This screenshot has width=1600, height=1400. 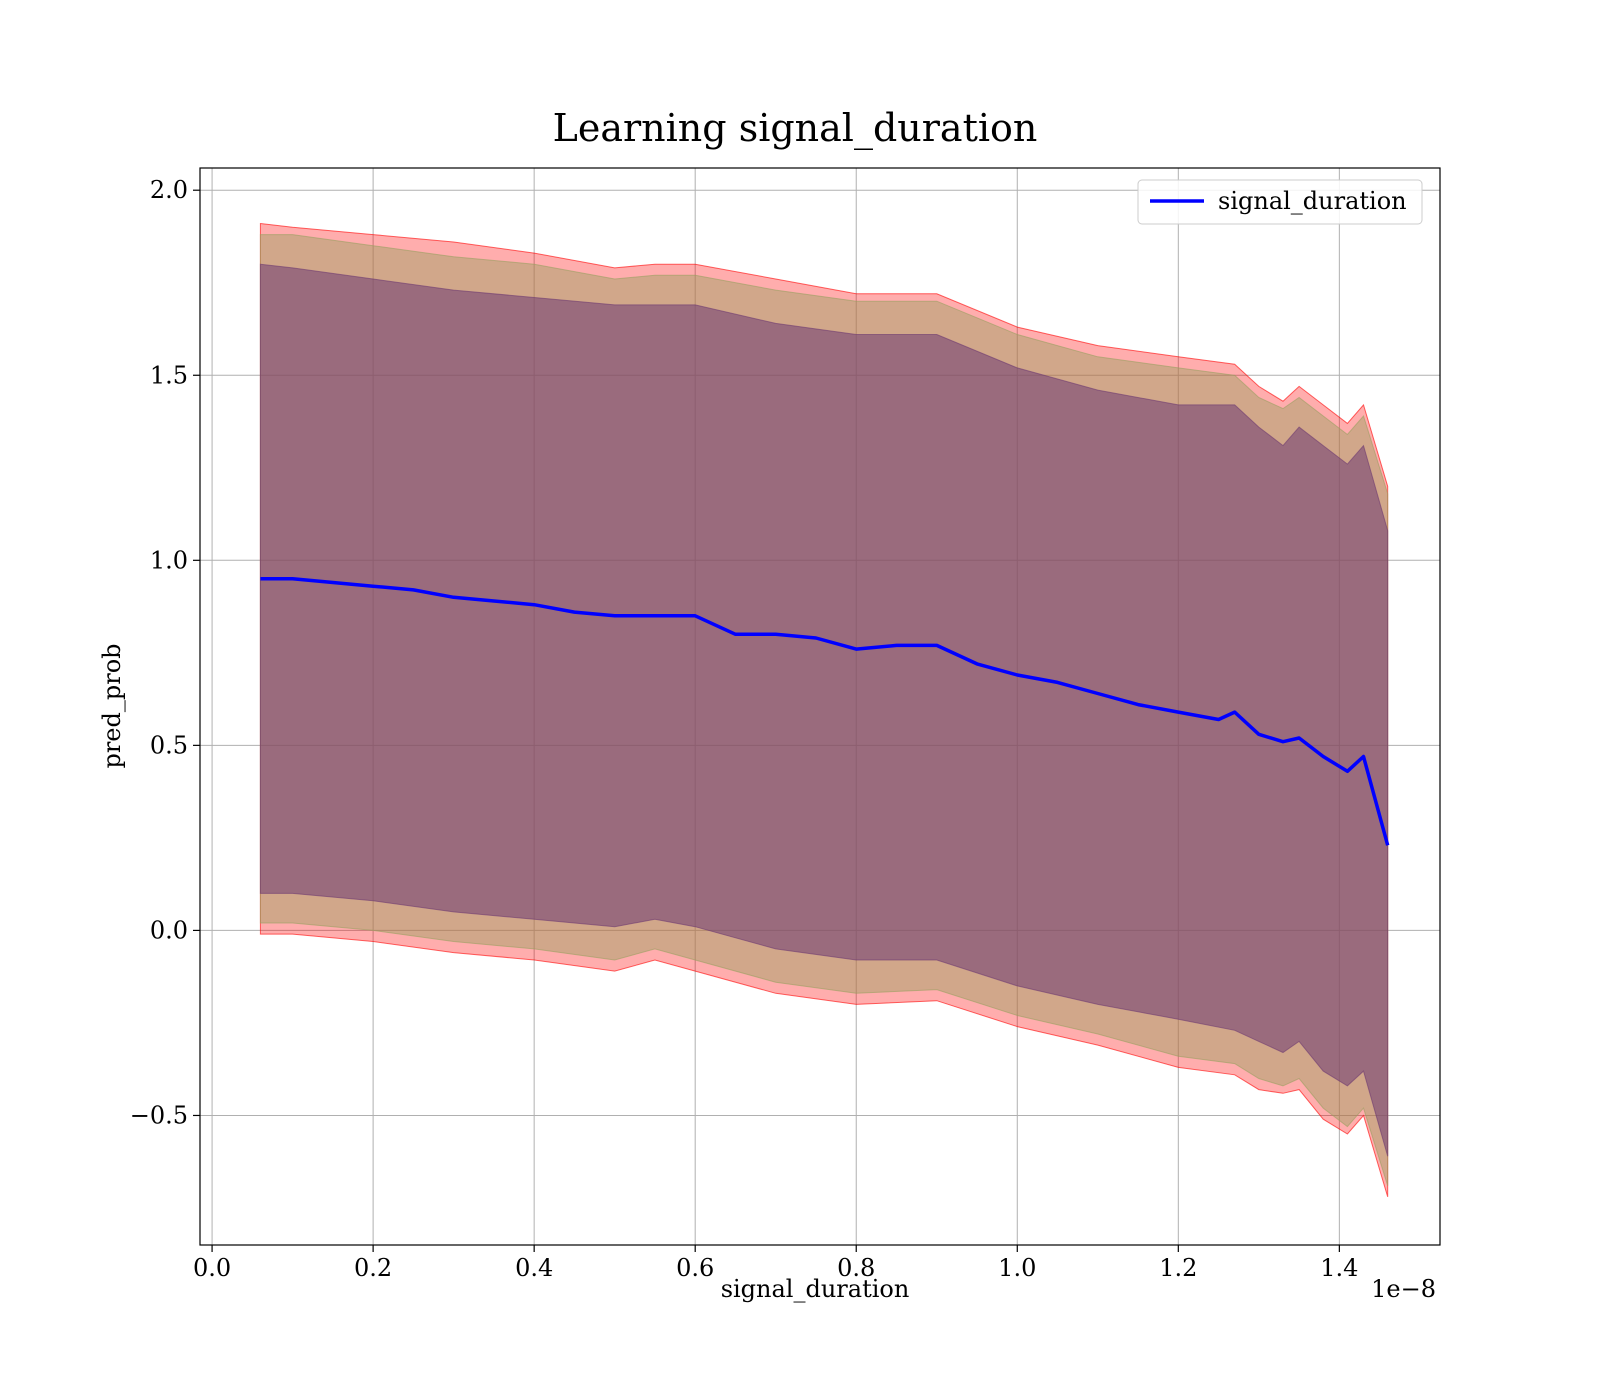 I want to click on series-line, so click(x=825, y=711).